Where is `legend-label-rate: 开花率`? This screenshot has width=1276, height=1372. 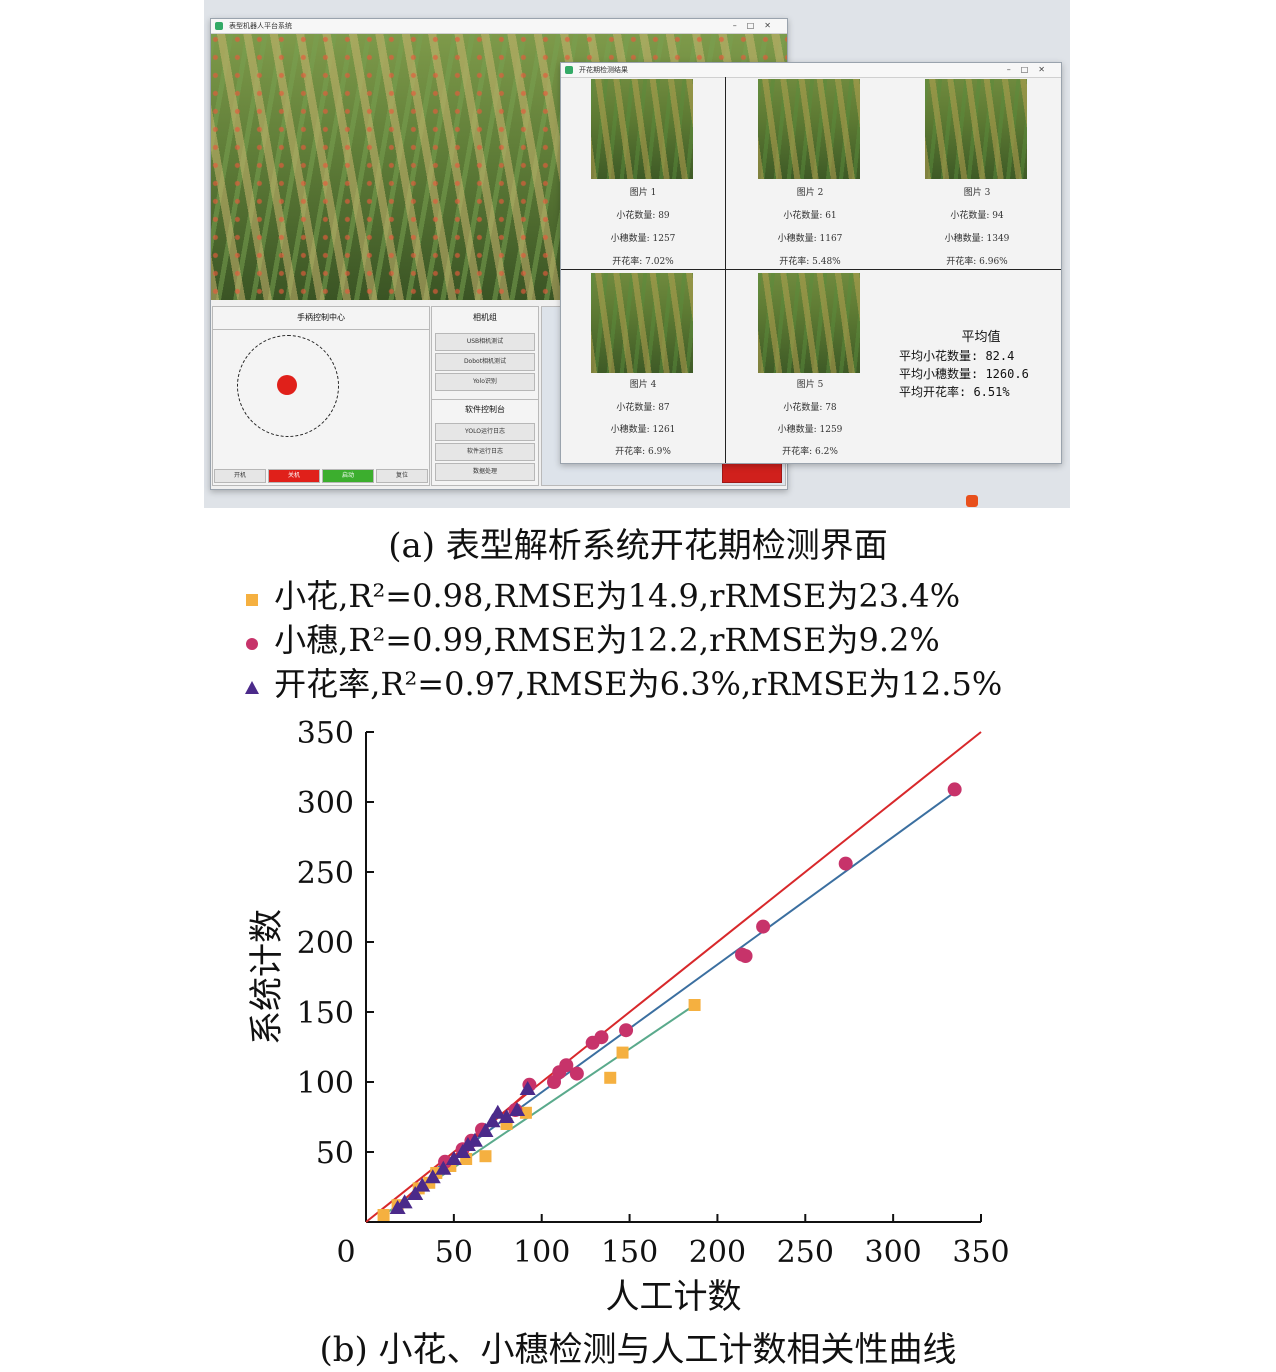
legend-label-rate: 开花率 is located at coordinates (322, 684).